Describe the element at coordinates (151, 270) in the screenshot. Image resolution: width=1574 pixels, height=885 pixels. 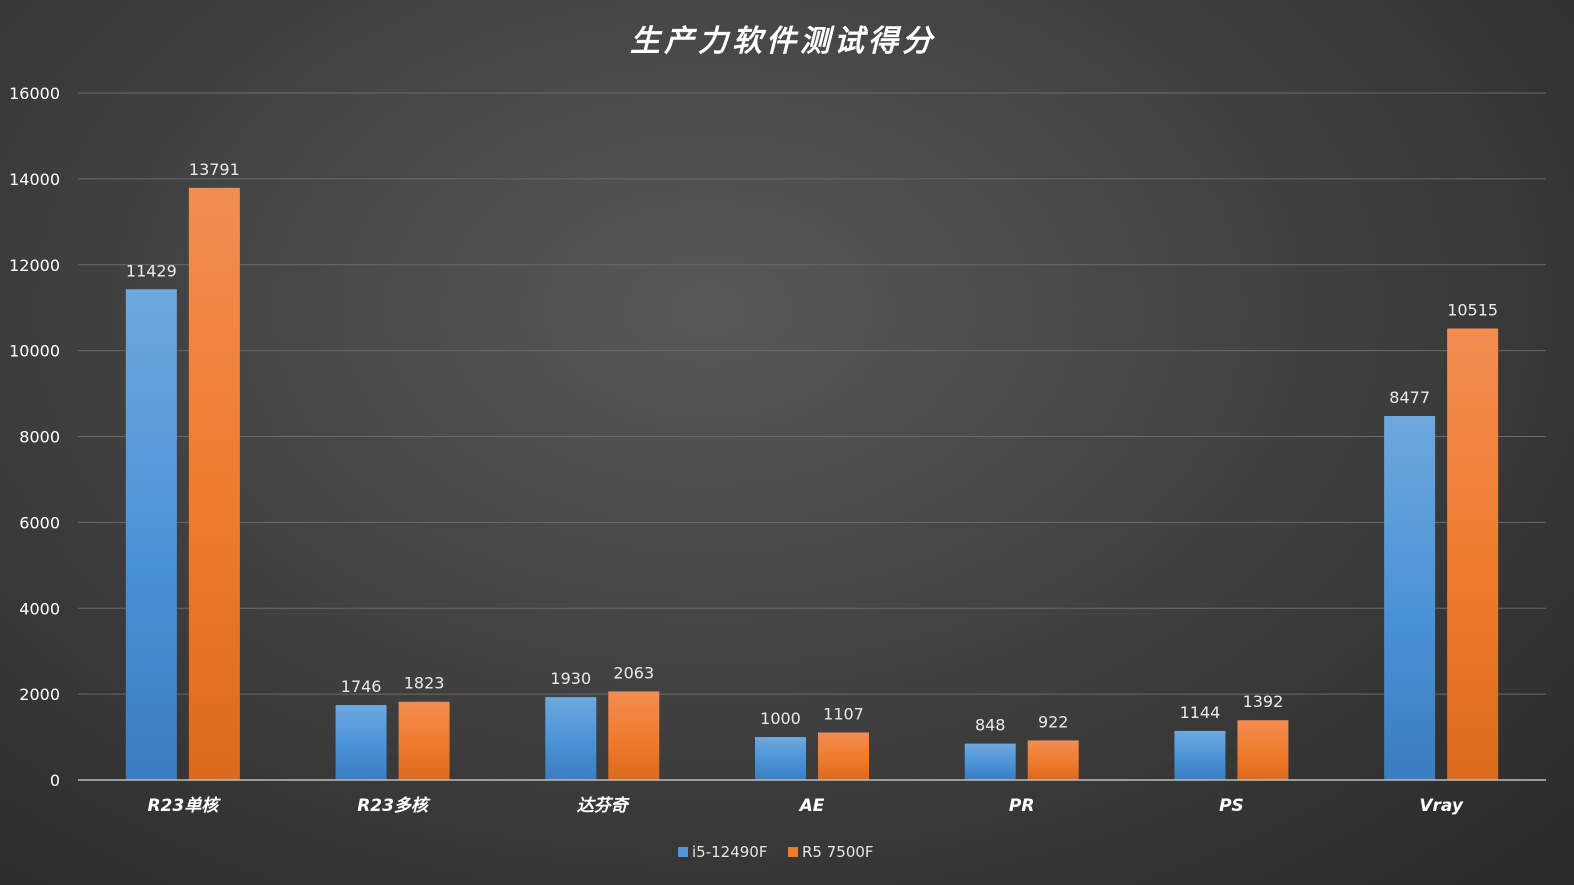
I see `data-label: 11429` at that location.